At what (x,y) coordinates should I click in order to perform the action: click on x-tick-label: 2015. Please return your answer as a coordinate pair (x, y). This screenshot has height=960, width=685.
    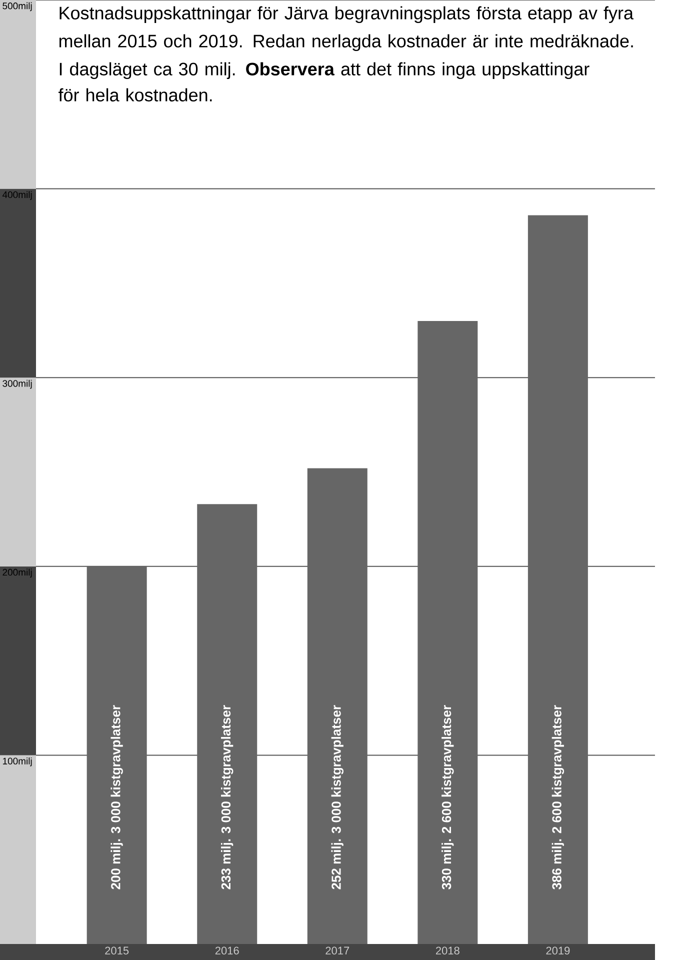
    Looking at the image, I should click on (117, 950).